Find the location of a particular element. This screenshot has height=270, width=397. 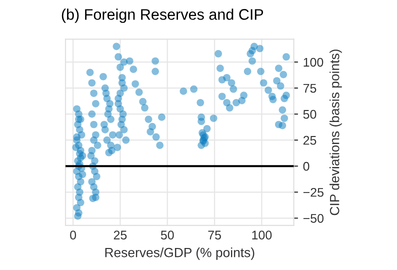

x-tick-label: 75 is located at coordinates (214, 235).